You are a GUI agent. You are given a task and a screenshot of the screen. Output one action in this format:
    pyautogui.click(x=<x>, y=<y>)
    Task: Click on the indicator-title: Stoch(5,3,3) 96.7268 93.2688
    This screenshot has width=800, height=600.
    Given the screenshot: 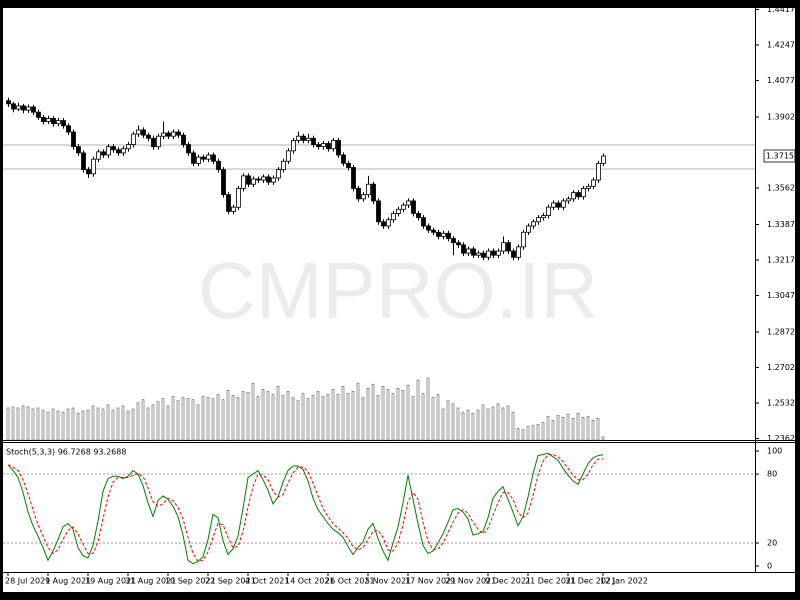 What is the action you would take?
    pyautogui.click(x=66, y=452)
    